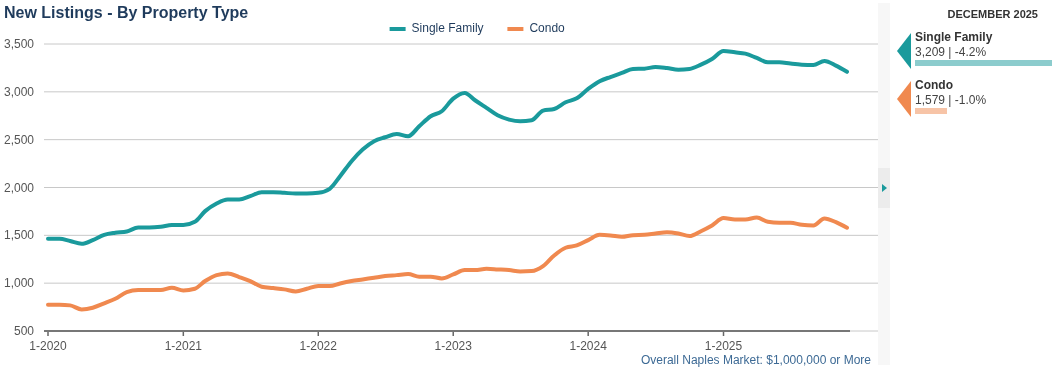 Image resolution: width=1052 pixels, height=370 pixels. Describe the element at coordinates (183, 346) in the screenshot. I see `x-tick-label: 1-2021` at that location.